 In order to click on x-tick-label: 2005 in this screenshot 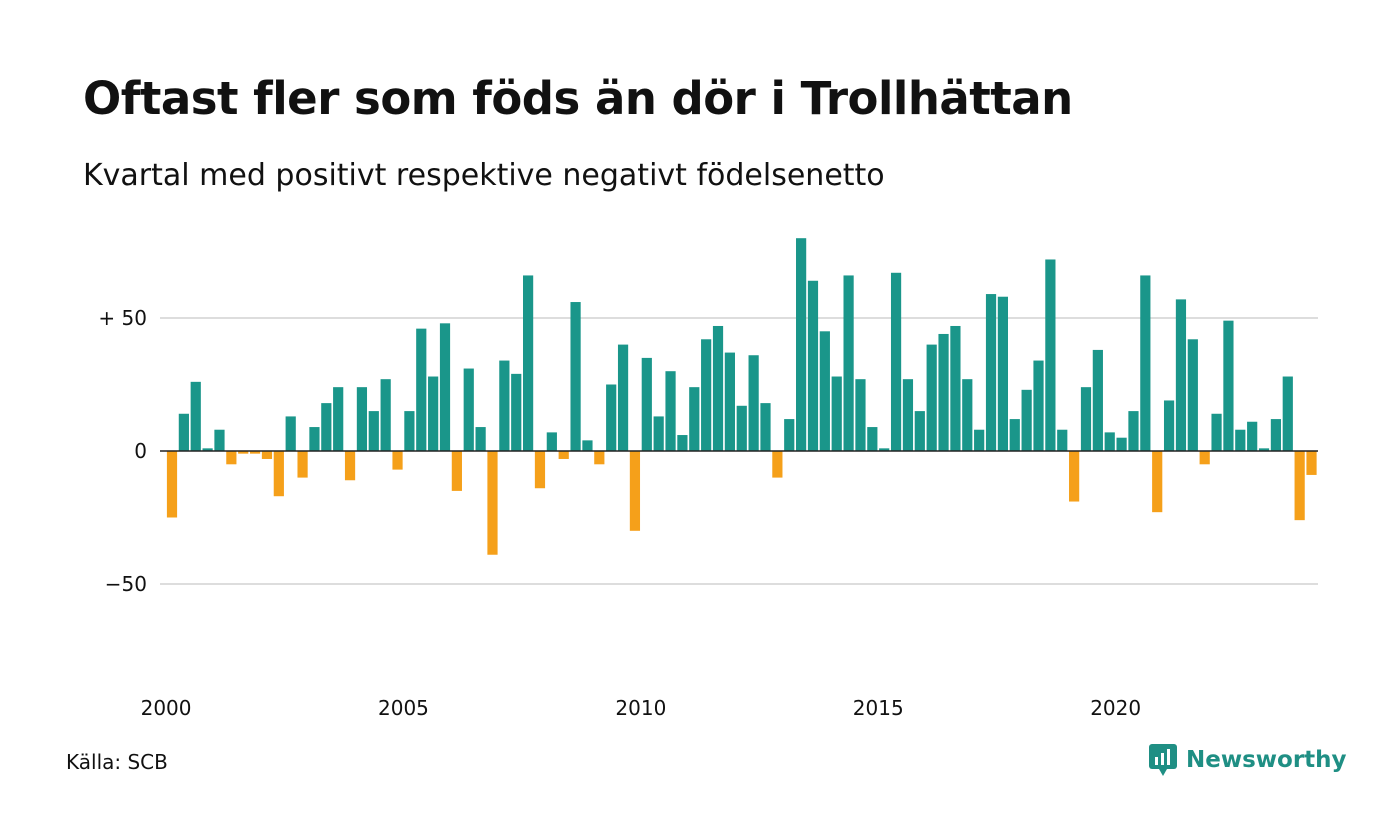, I will do `click(403, 708)`.